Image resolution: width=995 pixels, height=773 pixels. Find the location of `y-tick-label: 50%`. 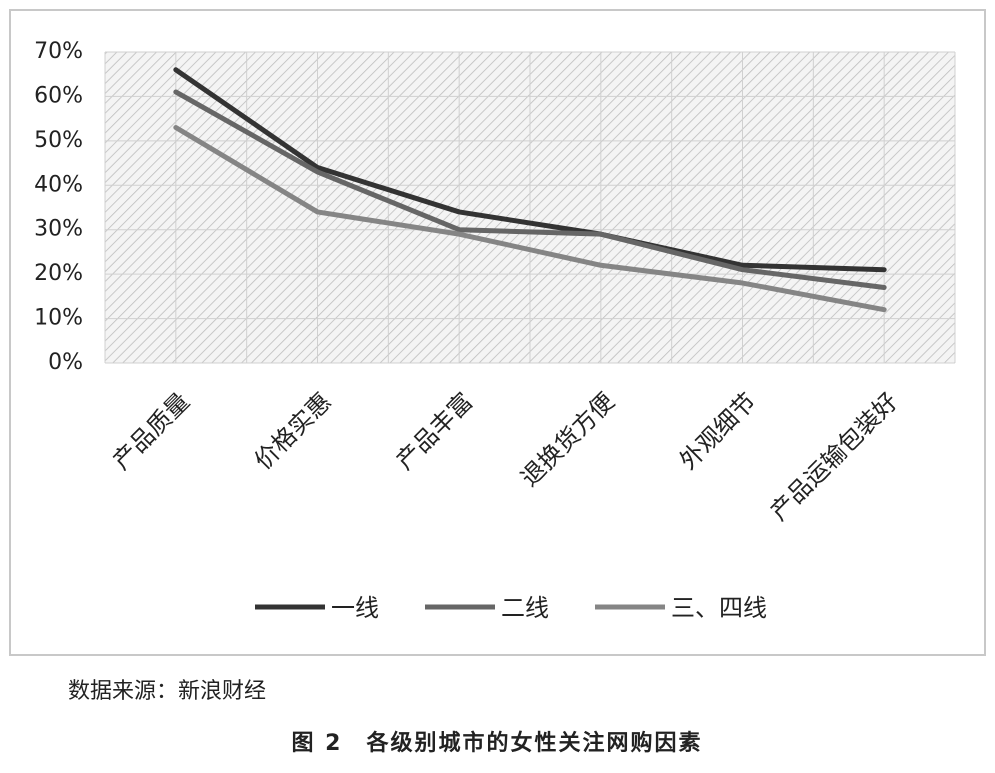

y-tick-label: 50% is located at coordinates (58, 140).